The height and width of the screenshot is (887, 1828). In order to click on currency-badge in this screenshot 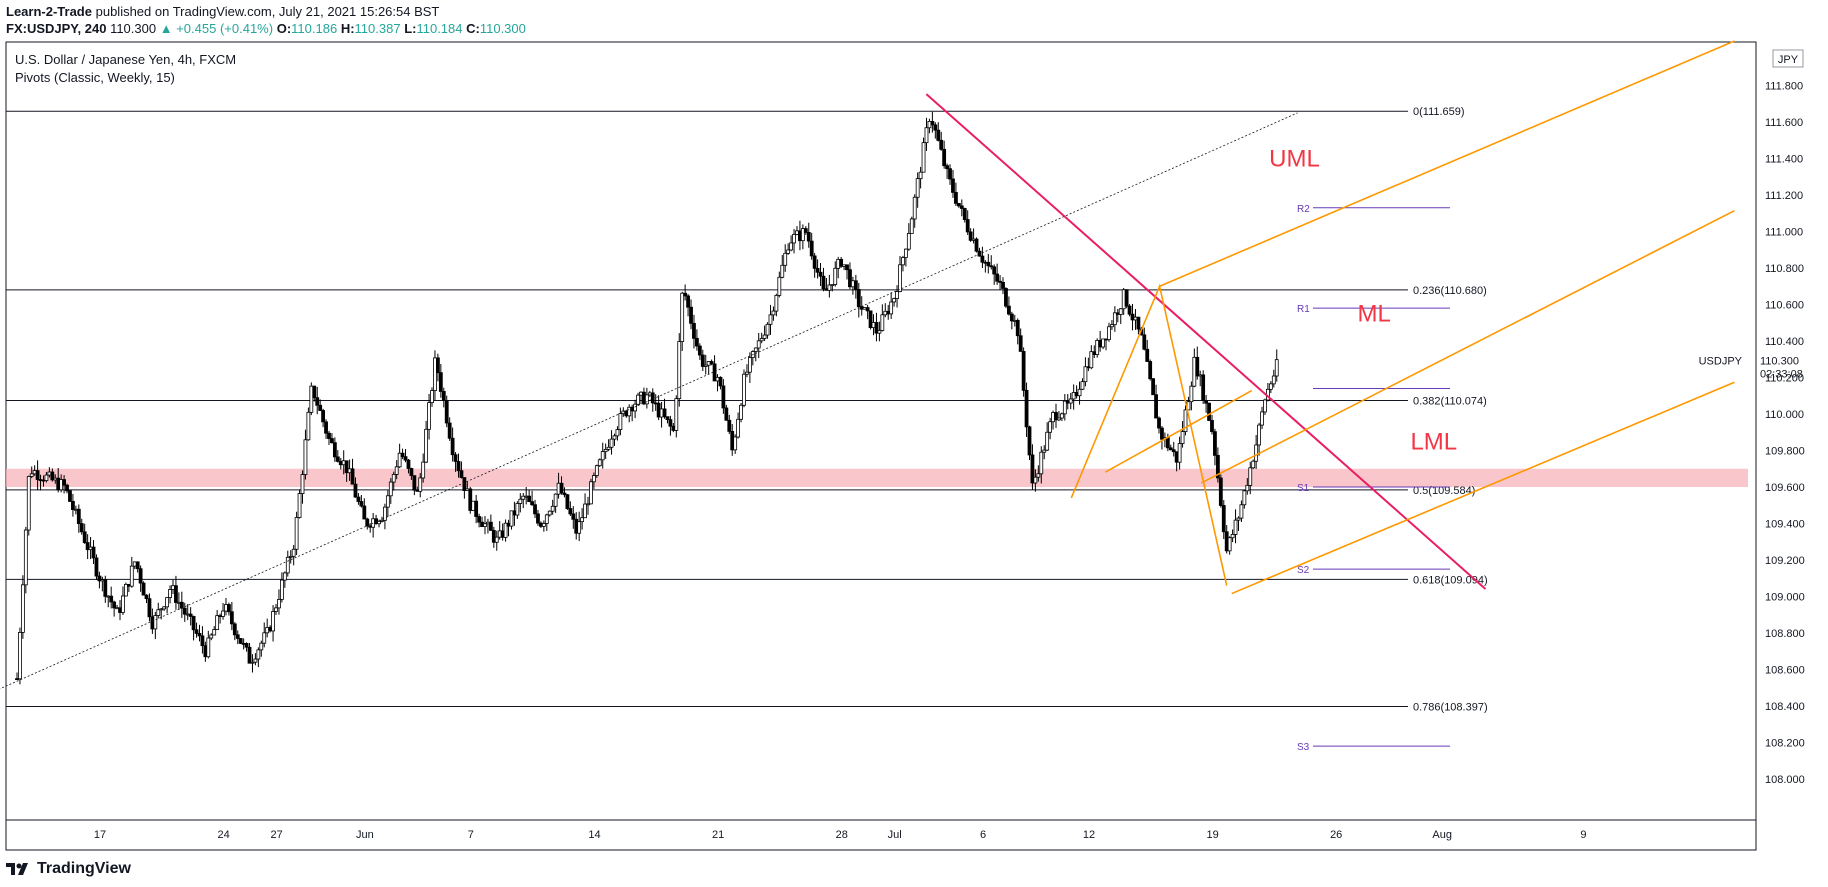, I will do `click(1788, 58)`.